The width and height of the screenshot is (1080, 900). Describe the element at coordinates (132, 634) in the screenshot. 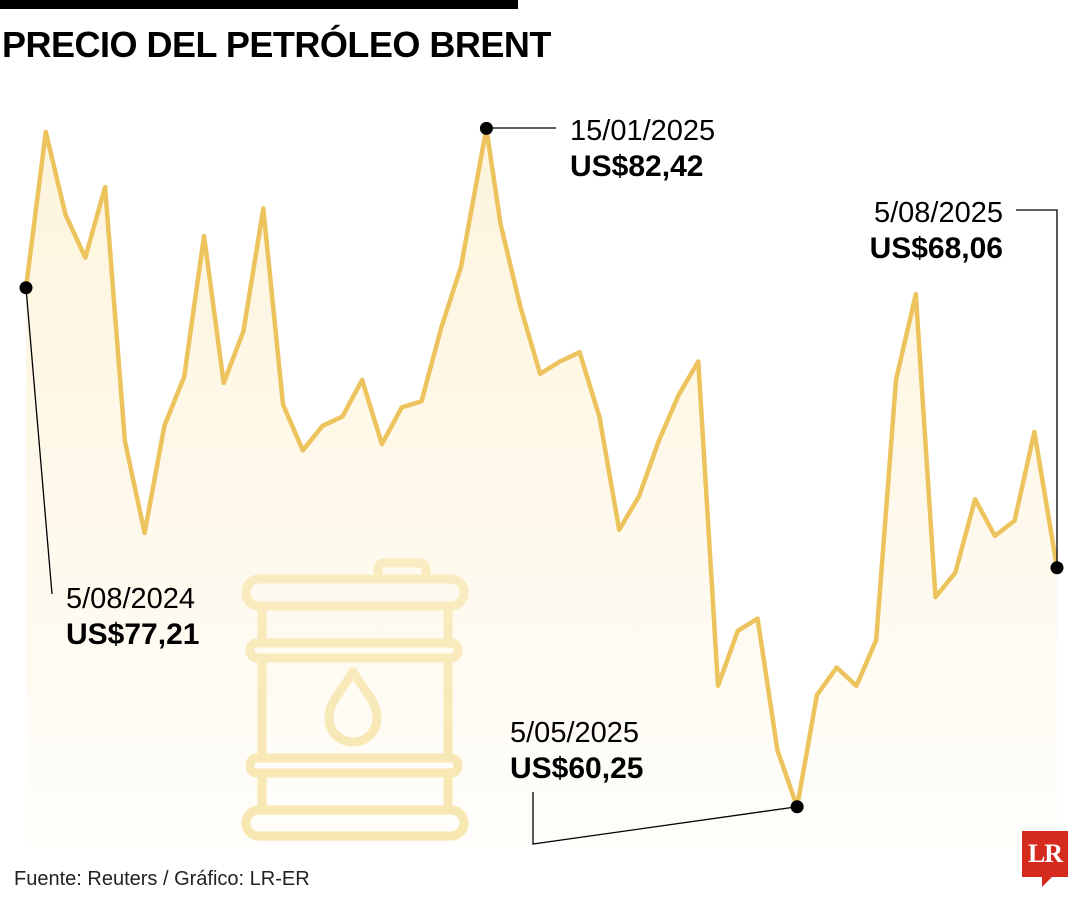

I see `annotation-value: US$77,21` at that location.